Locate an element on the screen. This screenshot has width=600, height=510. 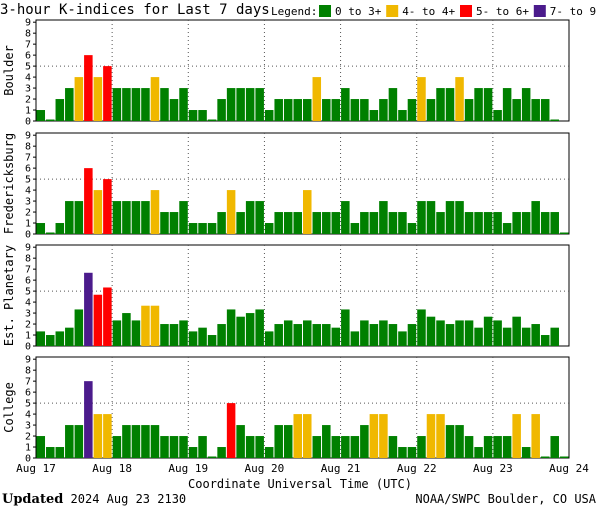
x-tick-label: Aug 19 is located at coordinates (188, 468).